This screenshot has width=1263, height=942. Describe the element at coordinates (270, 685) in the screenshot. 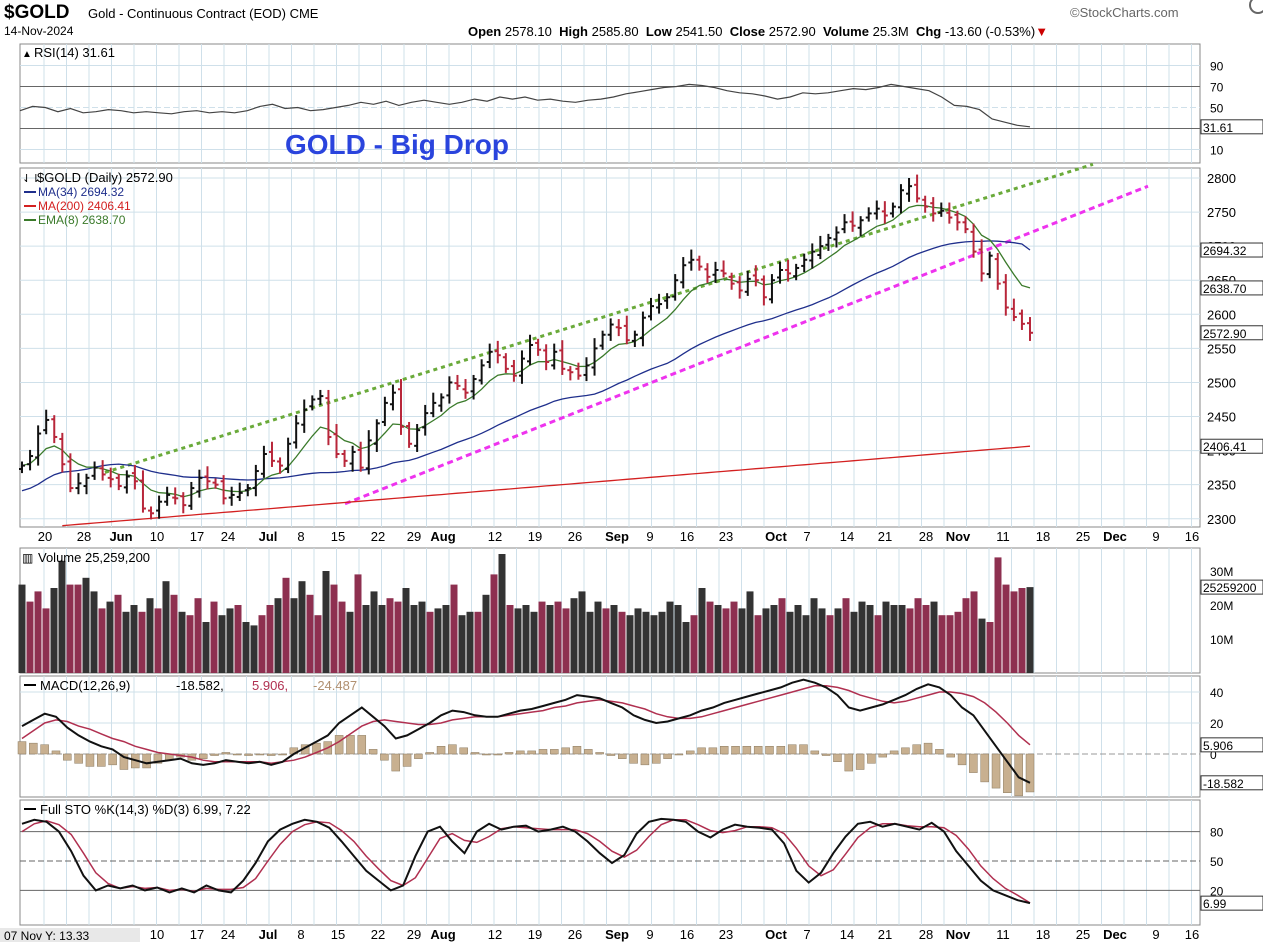

I see `macd-legend-signal: 5.906,` at that location.